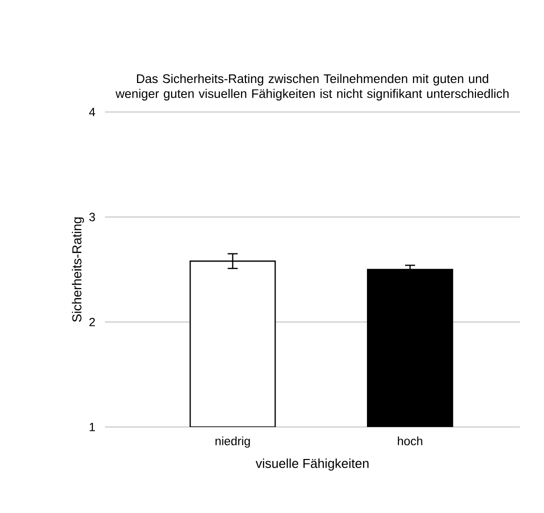 Image resolution: width=544 pixels, height=513 pixels. What do you see at coordinates (312, 464) in the screenshot?
I see `x-axis-title: visuelle Fähigkeiten` at bounding box center [312, 464].